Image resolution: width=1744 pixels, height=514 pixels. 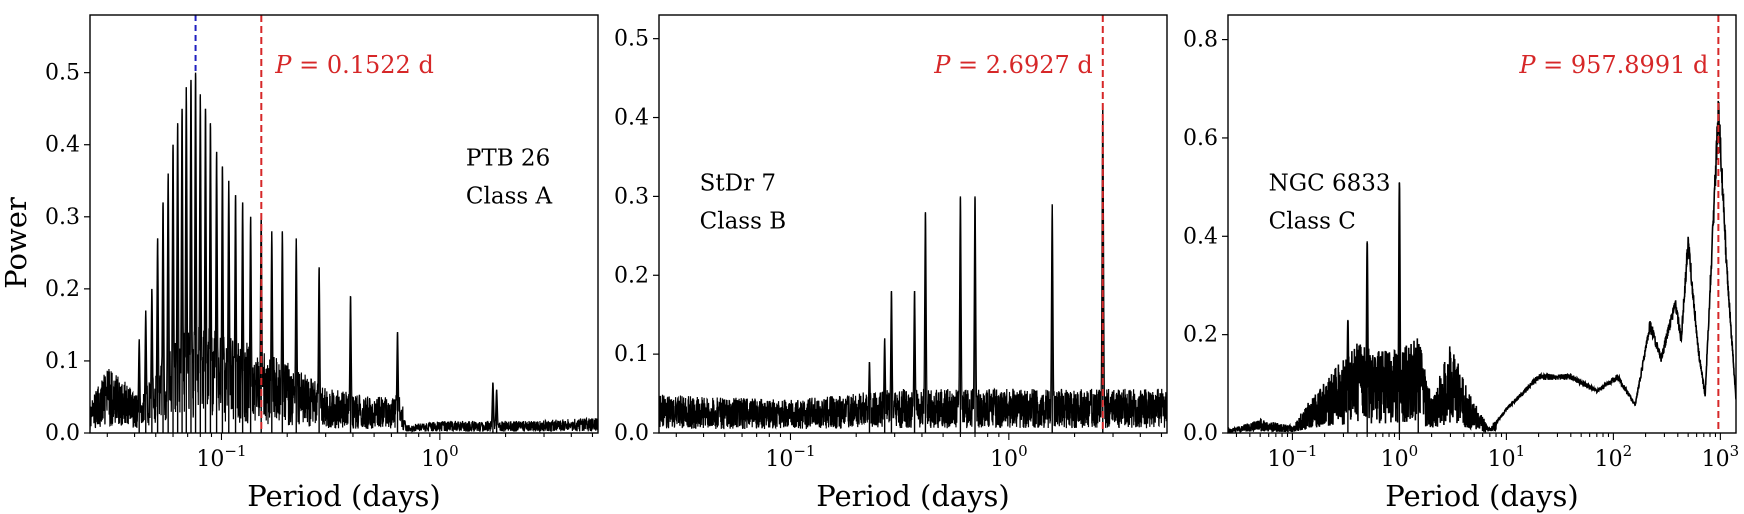 I want to click on object-class: Class B, so click(x=743, y=222).